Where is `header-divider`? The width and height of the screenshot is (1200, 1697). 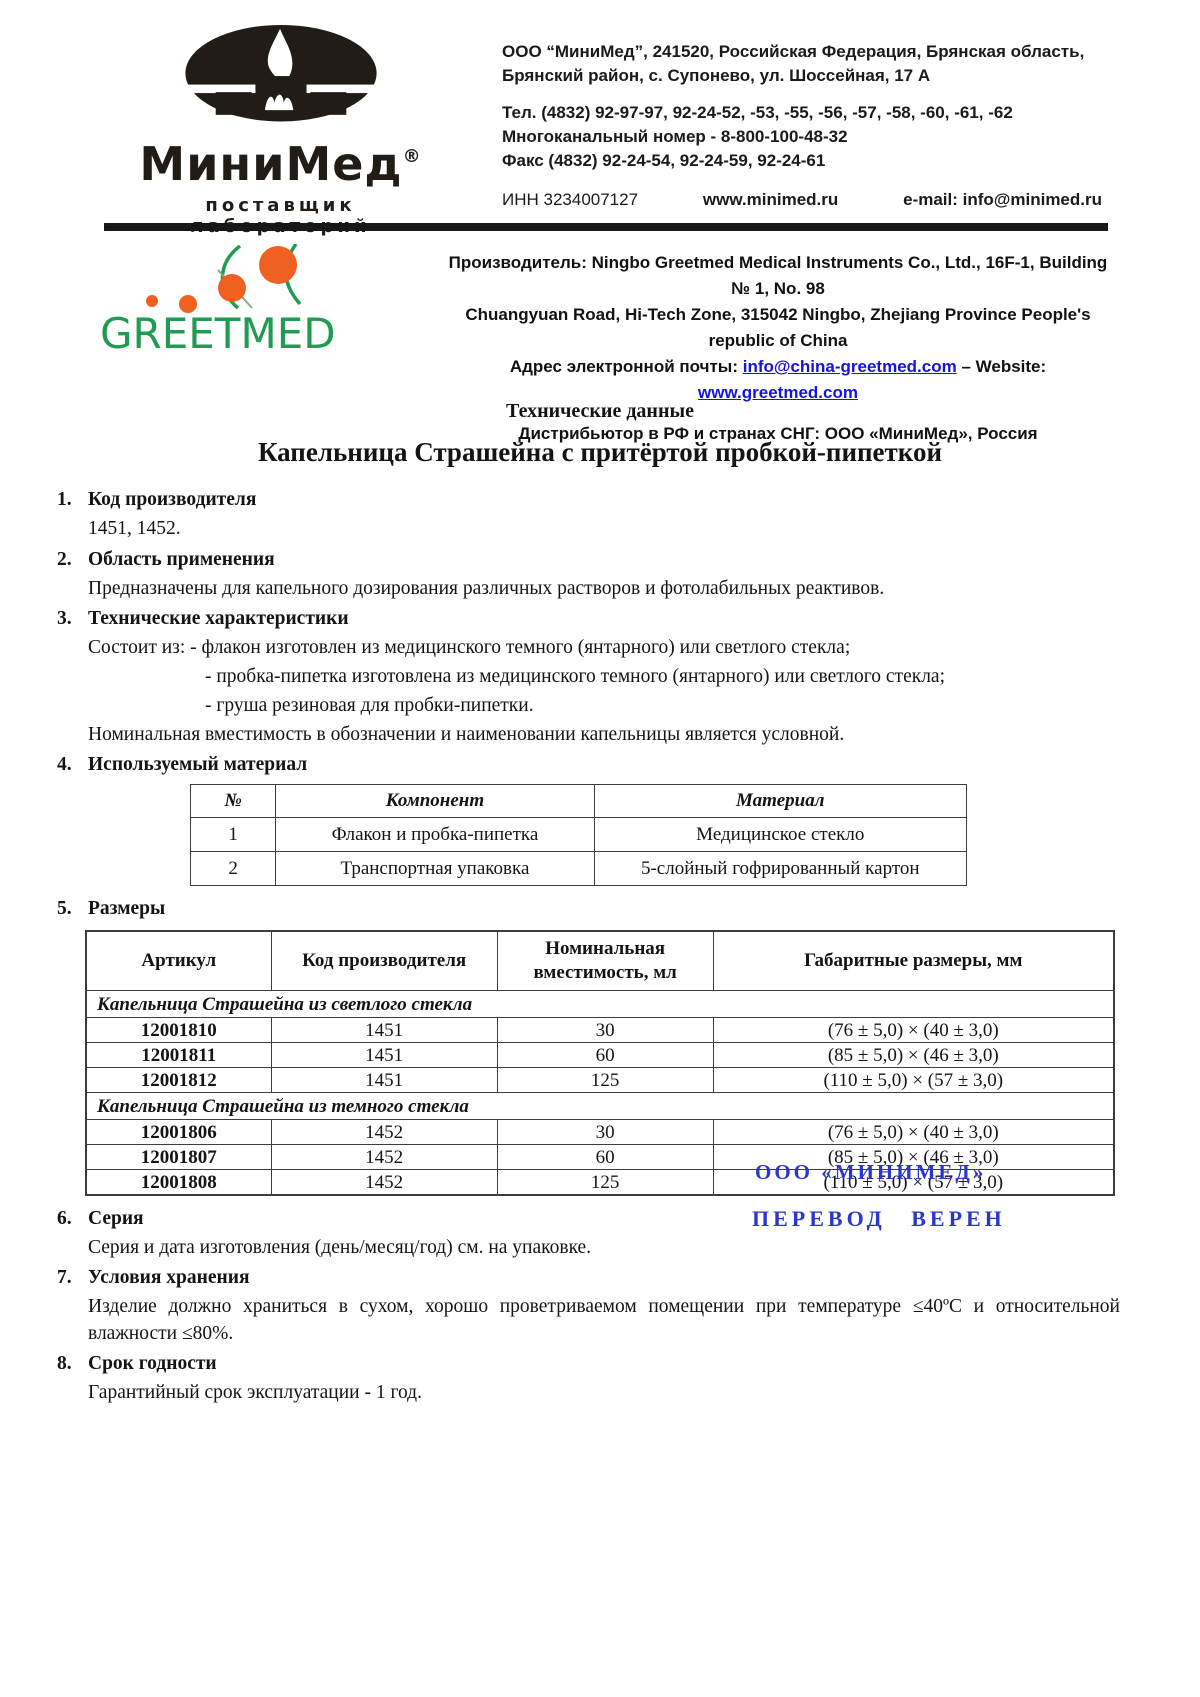
header-divider is located at coordinates (606, 227).